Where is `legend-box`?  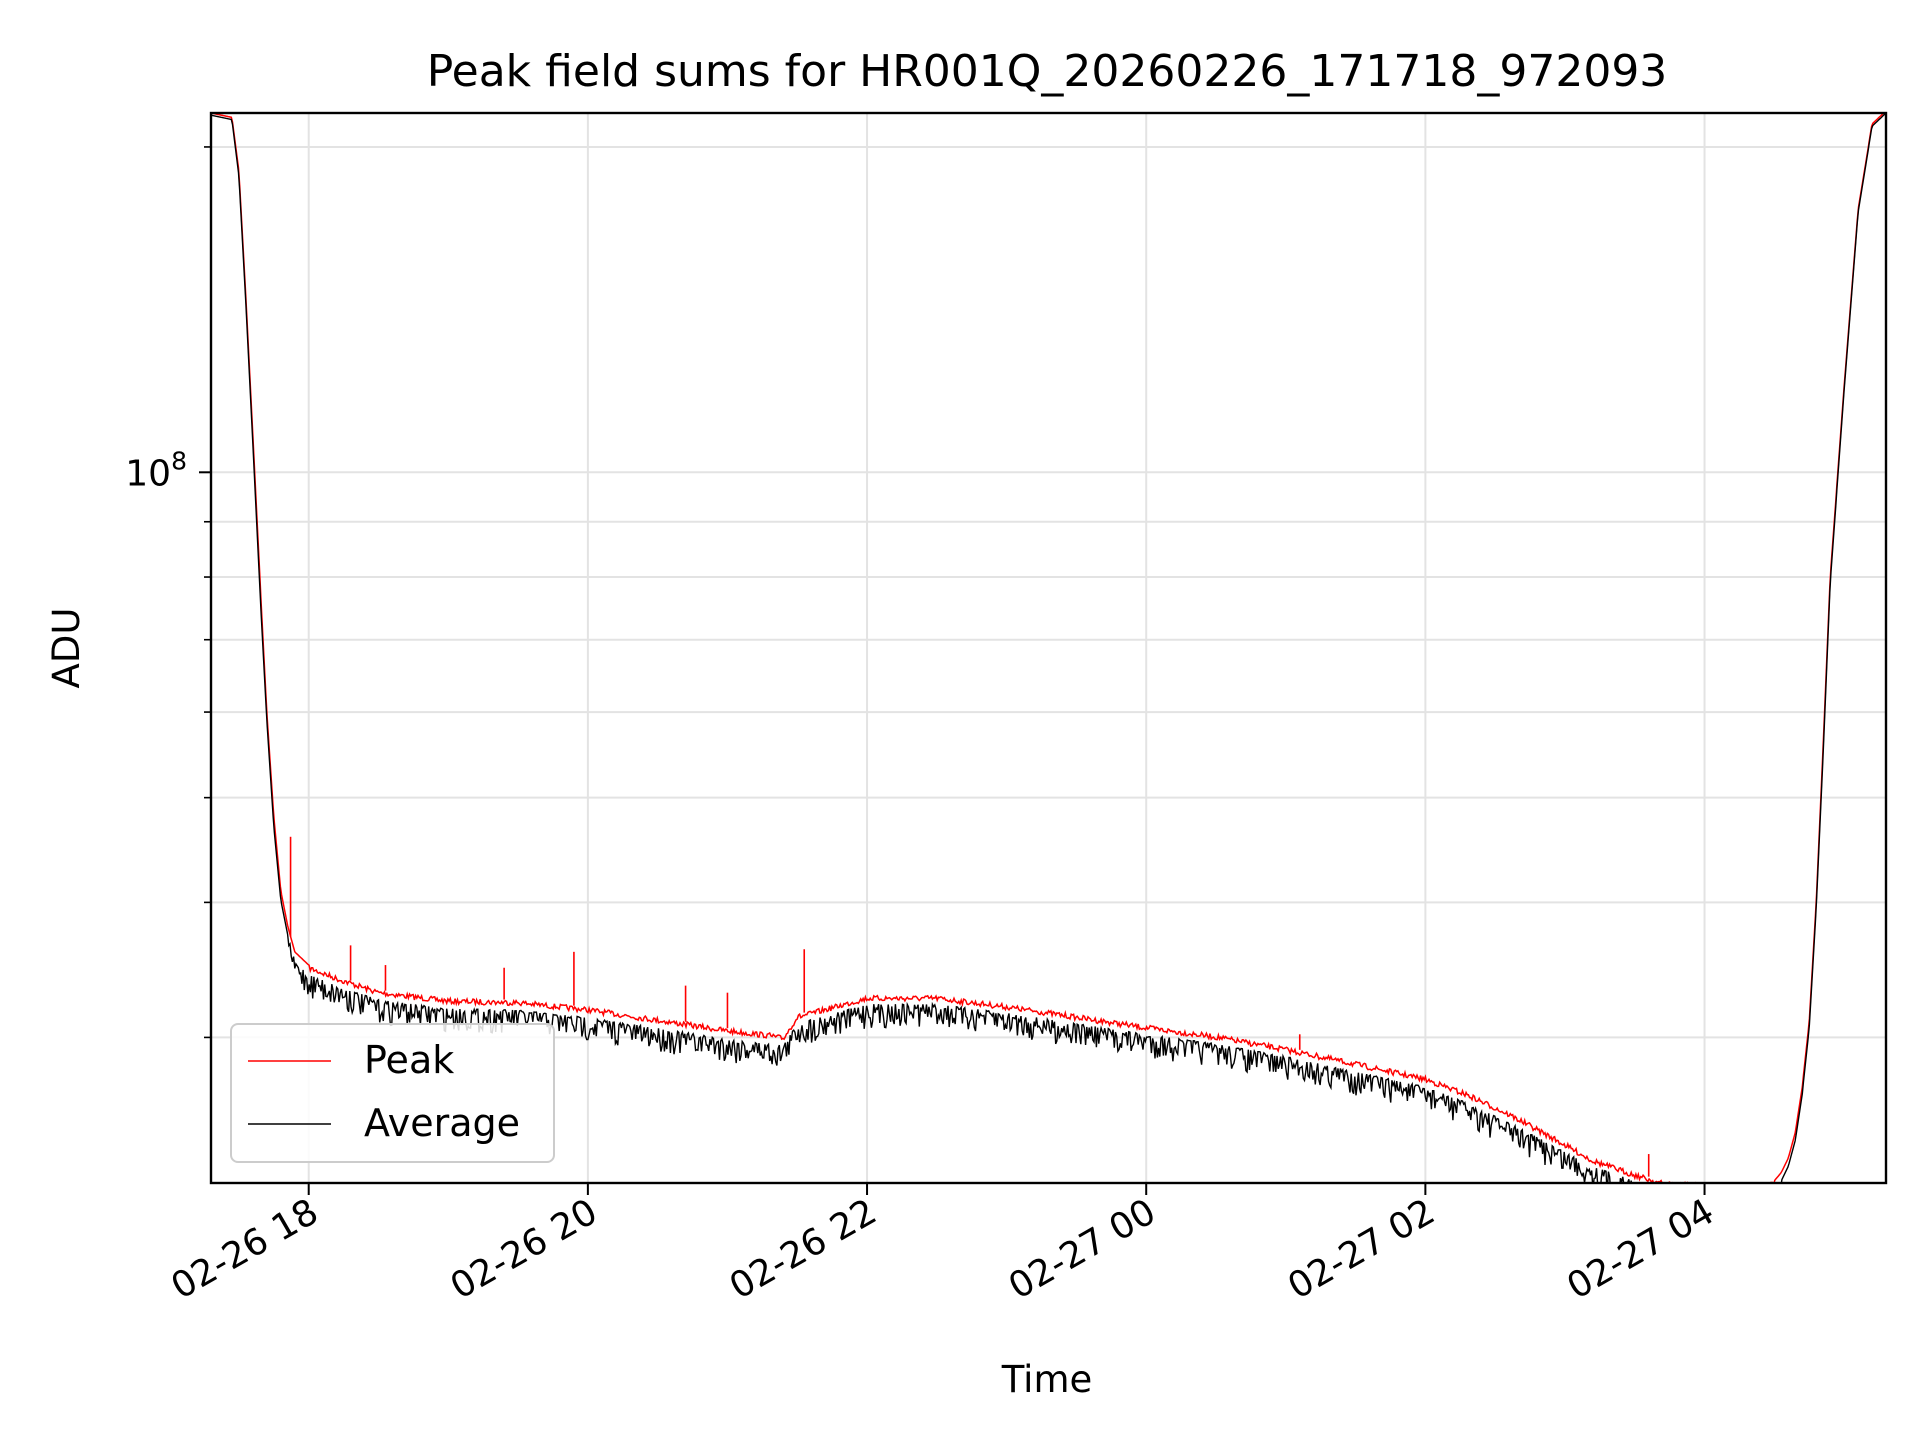
legend-box is located at coordinates (392, 1093).